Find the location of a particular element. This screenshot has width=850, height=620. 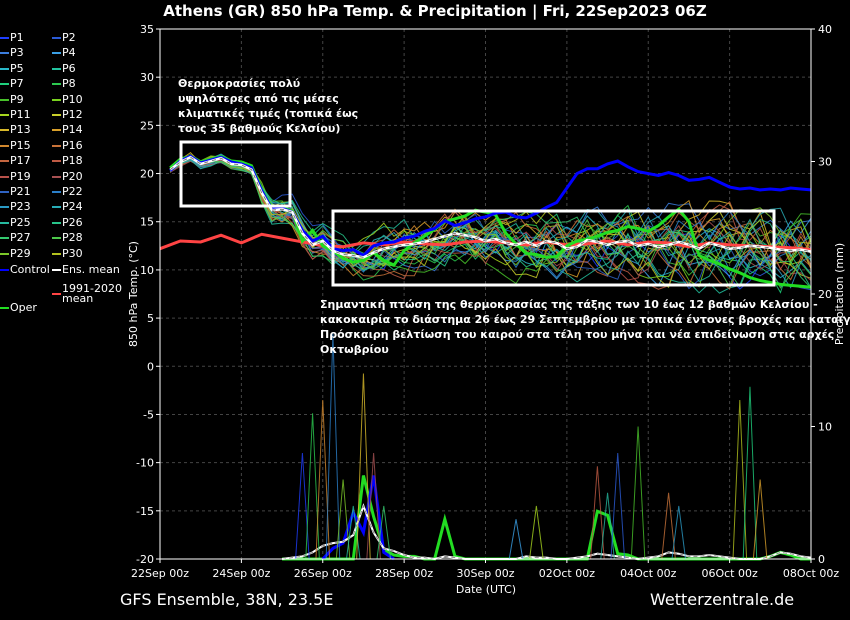

footer-site: Wetterzentrale.de is located at coordinates (722, 599).